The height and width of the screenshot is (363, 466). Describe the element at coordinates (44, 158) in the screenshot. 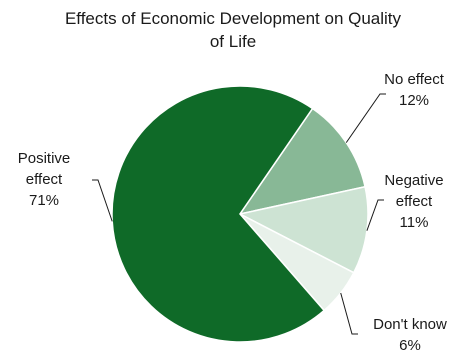

I see `slice-name-label: Positive` at that location.